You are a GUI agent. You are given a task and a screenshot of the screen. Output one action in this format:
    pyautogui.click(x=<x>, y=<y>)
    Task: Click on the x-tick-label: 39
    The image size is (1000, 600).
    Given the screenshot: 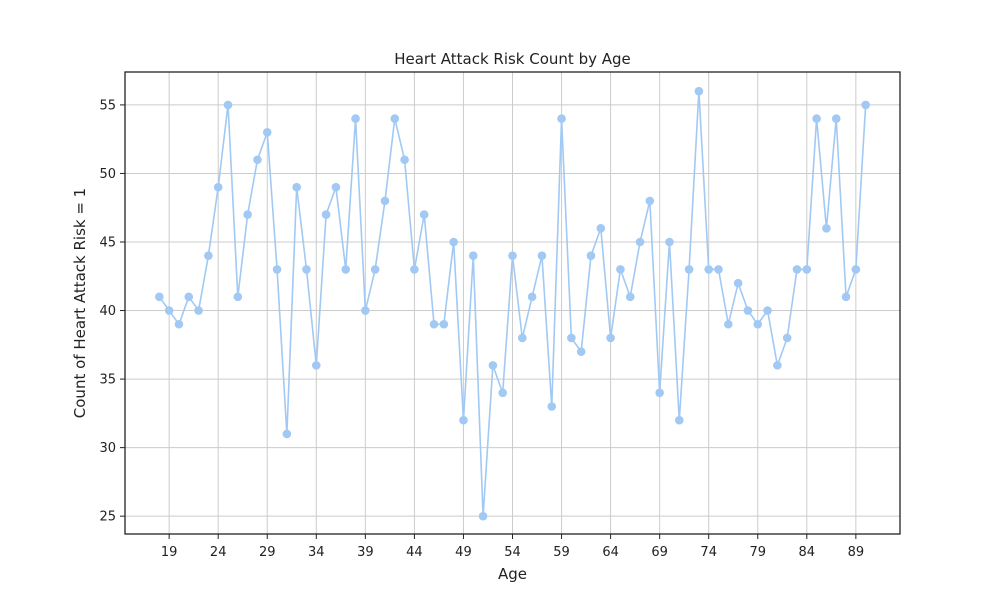 What is the action you would take?
    pyautogui.click(x=365, y=552)
    